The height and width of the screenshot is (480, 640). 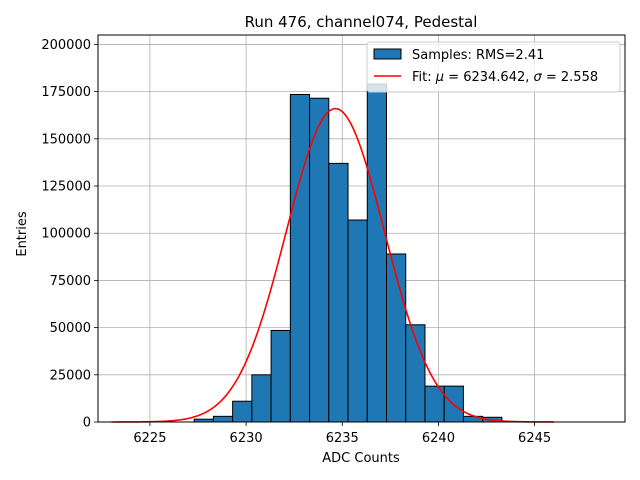 I want to click on x-tick-label: 6230, so click(x=246, y=438).